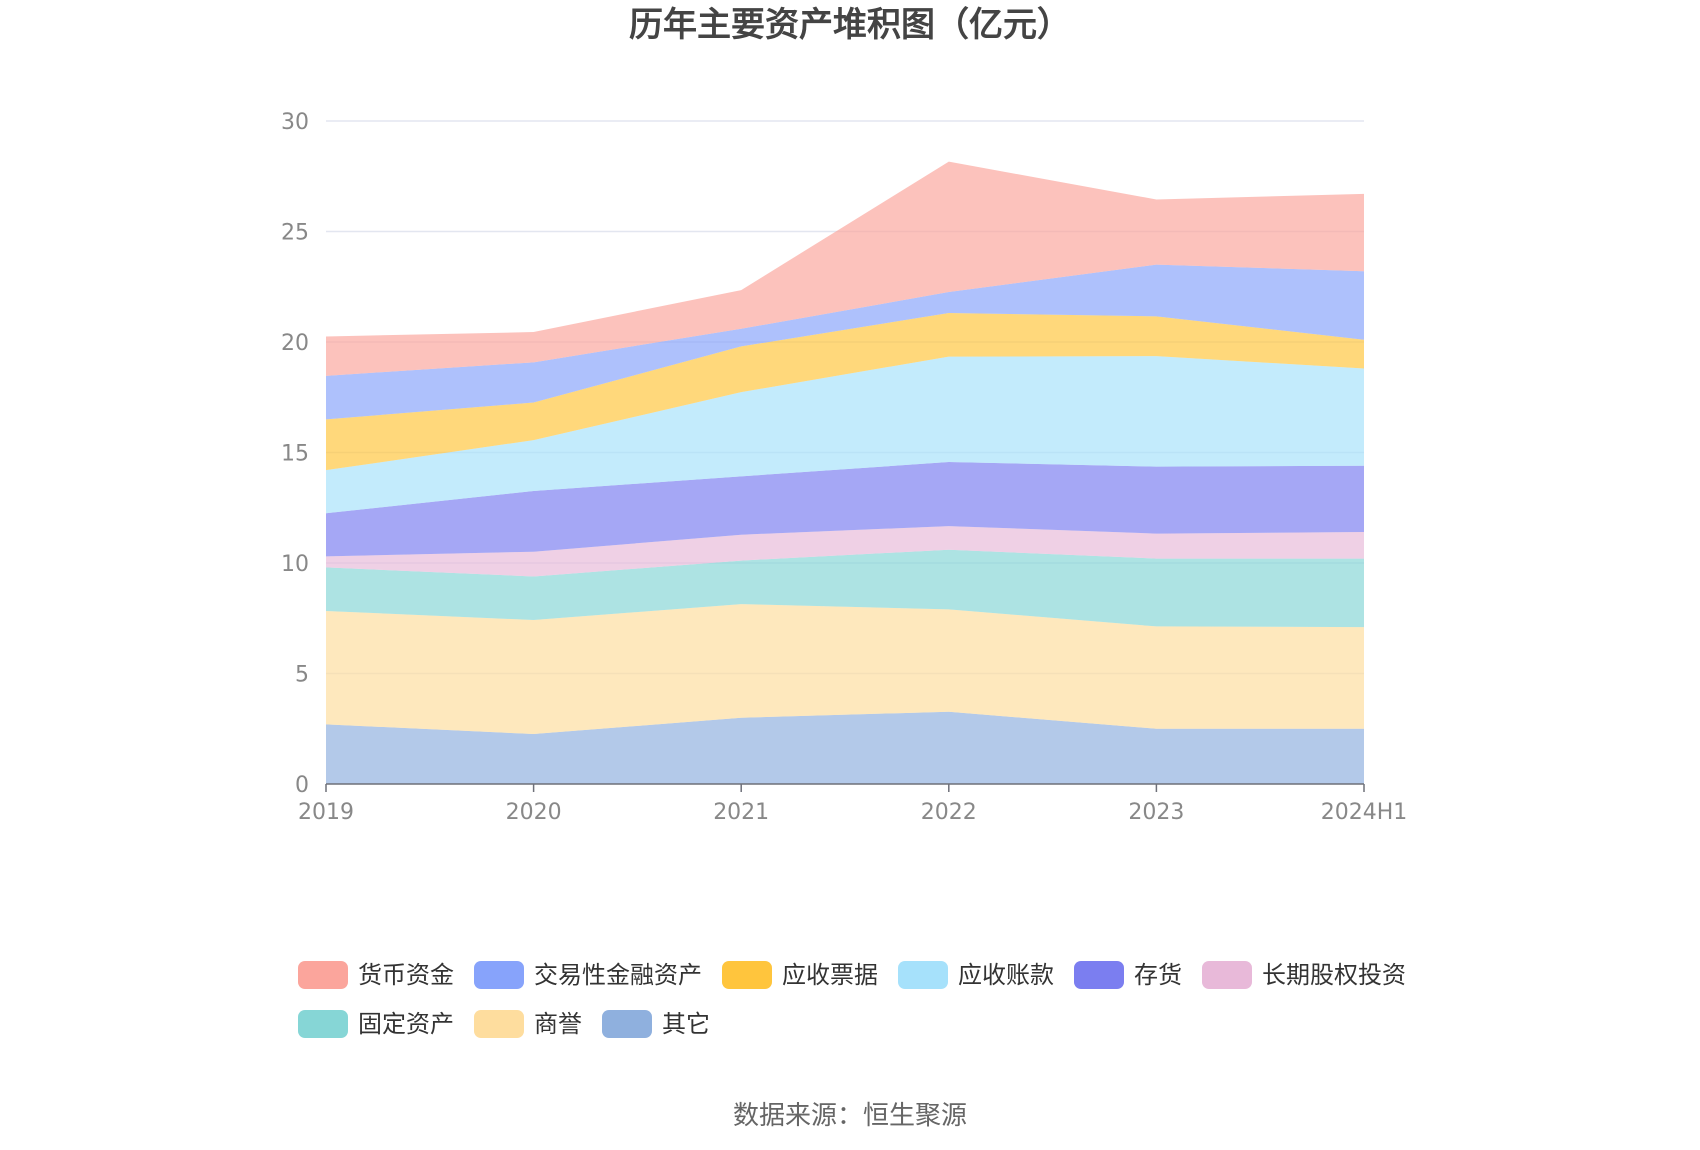 The height and width of the screenshot is (1150, 1700). Describe the element at coordinates (686, 1024) in the screenshot. I see `legend-label: 其它` at that location.